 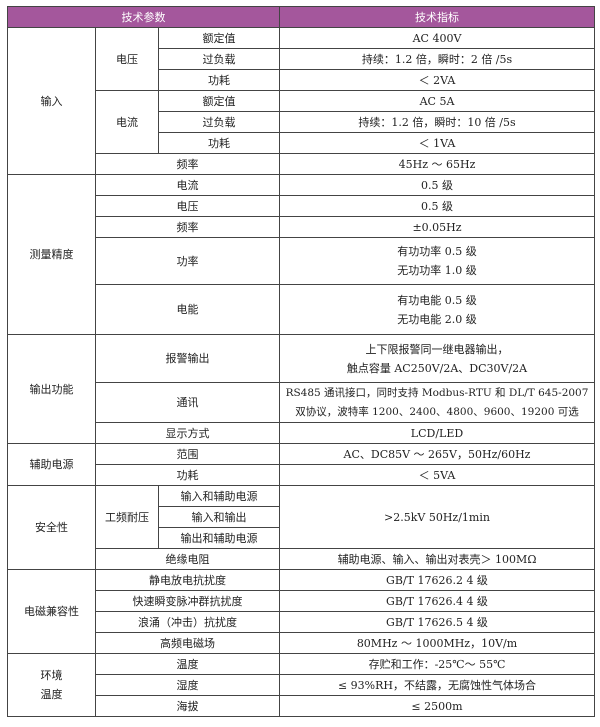 I want to click on section-safety: 安全性, so click(x=51, y=527).